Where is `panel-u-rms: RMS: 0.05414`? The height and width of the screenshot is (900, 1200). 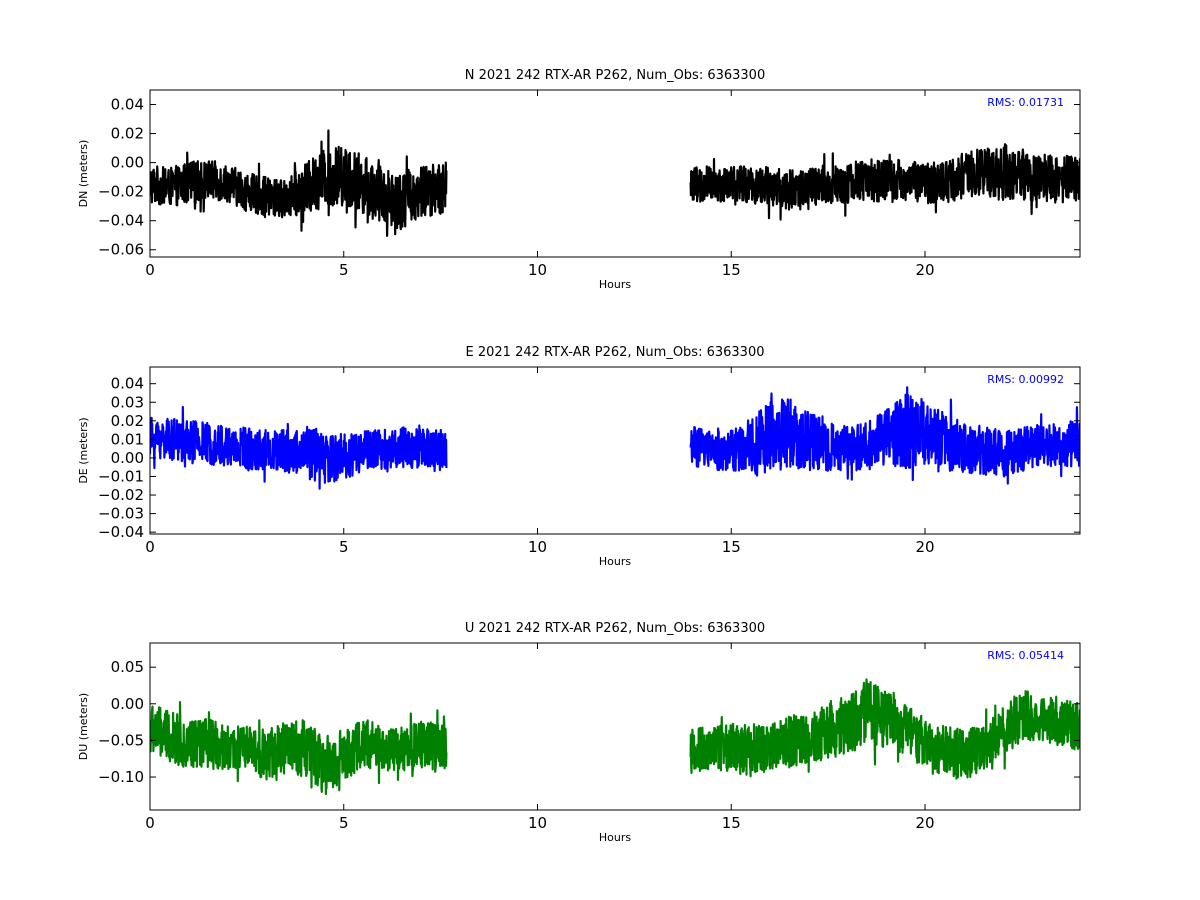 panel-u-rms: RMS: 0.05414 is located at coordinates (1025, 655).